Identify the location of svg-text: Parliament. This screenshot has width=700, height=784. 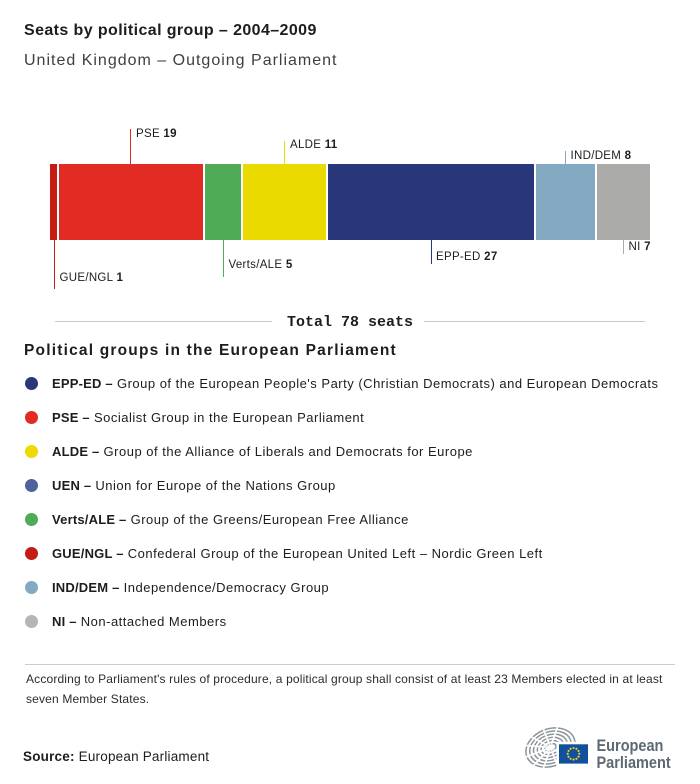
(634, 763).